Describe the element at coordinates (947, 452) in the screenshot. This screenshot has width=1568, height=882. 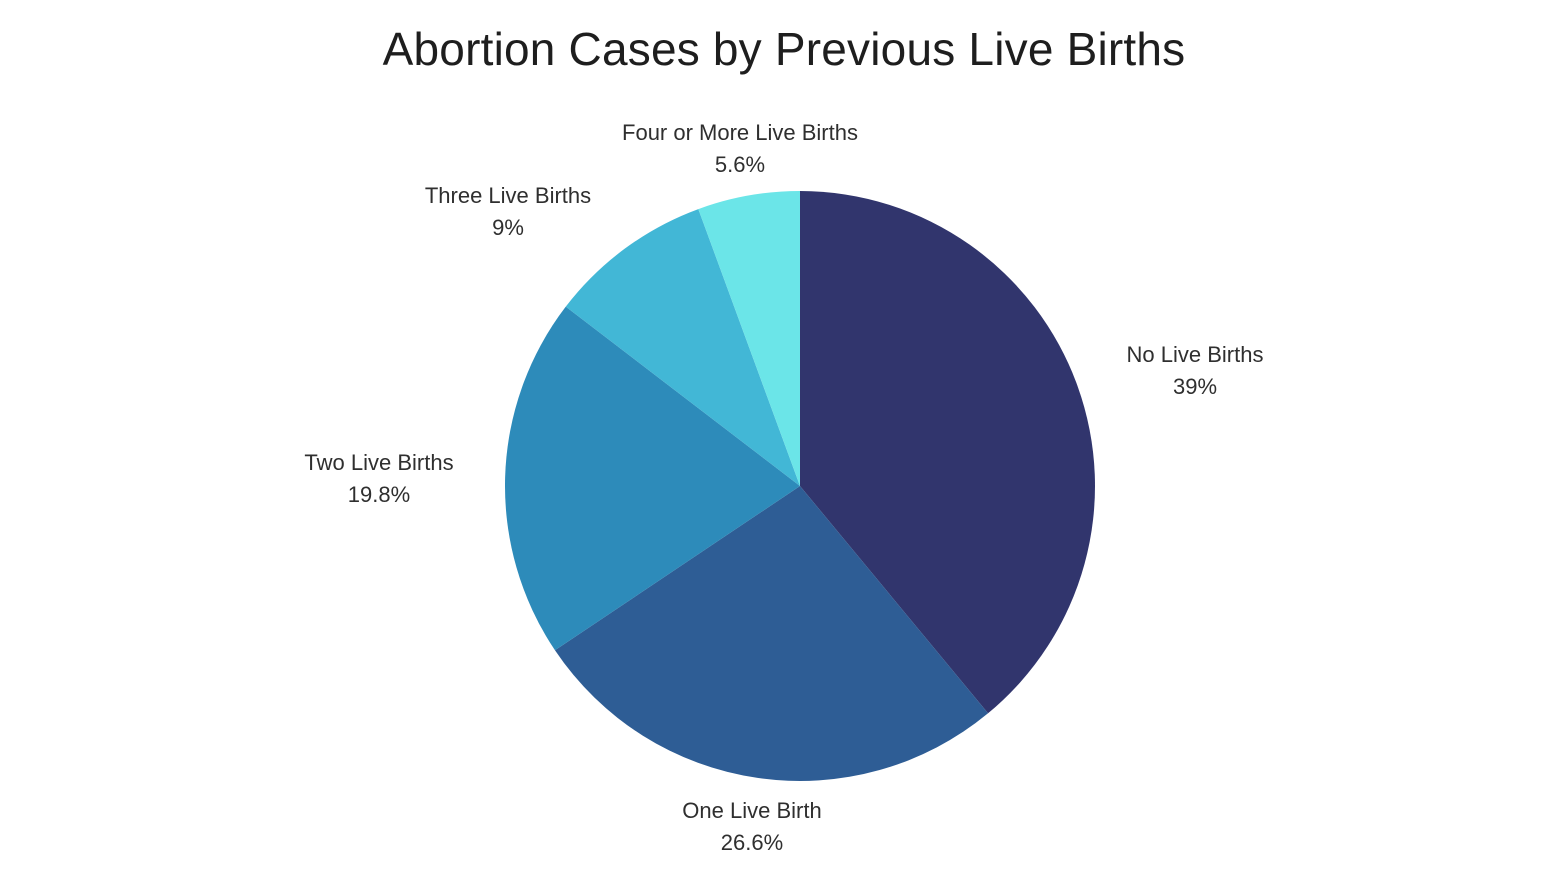
I see `pie-slice-no-live-births` at that location.